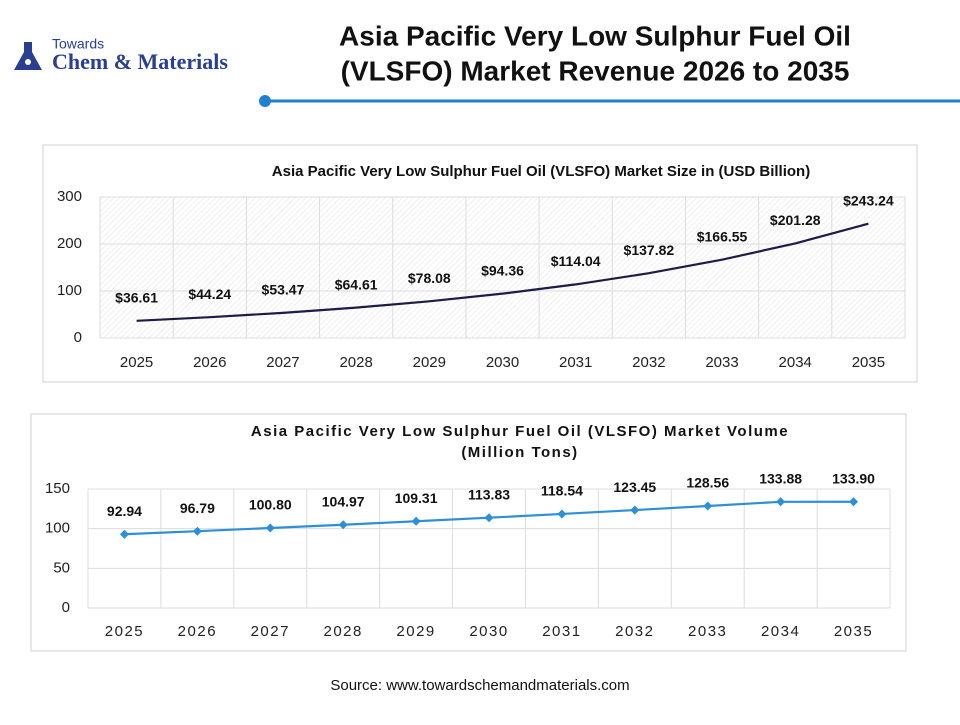  What do you see at coordinates (795, 220) in the screenshot?
I see `data-label: $201.28` at bounding box center [795, 220].